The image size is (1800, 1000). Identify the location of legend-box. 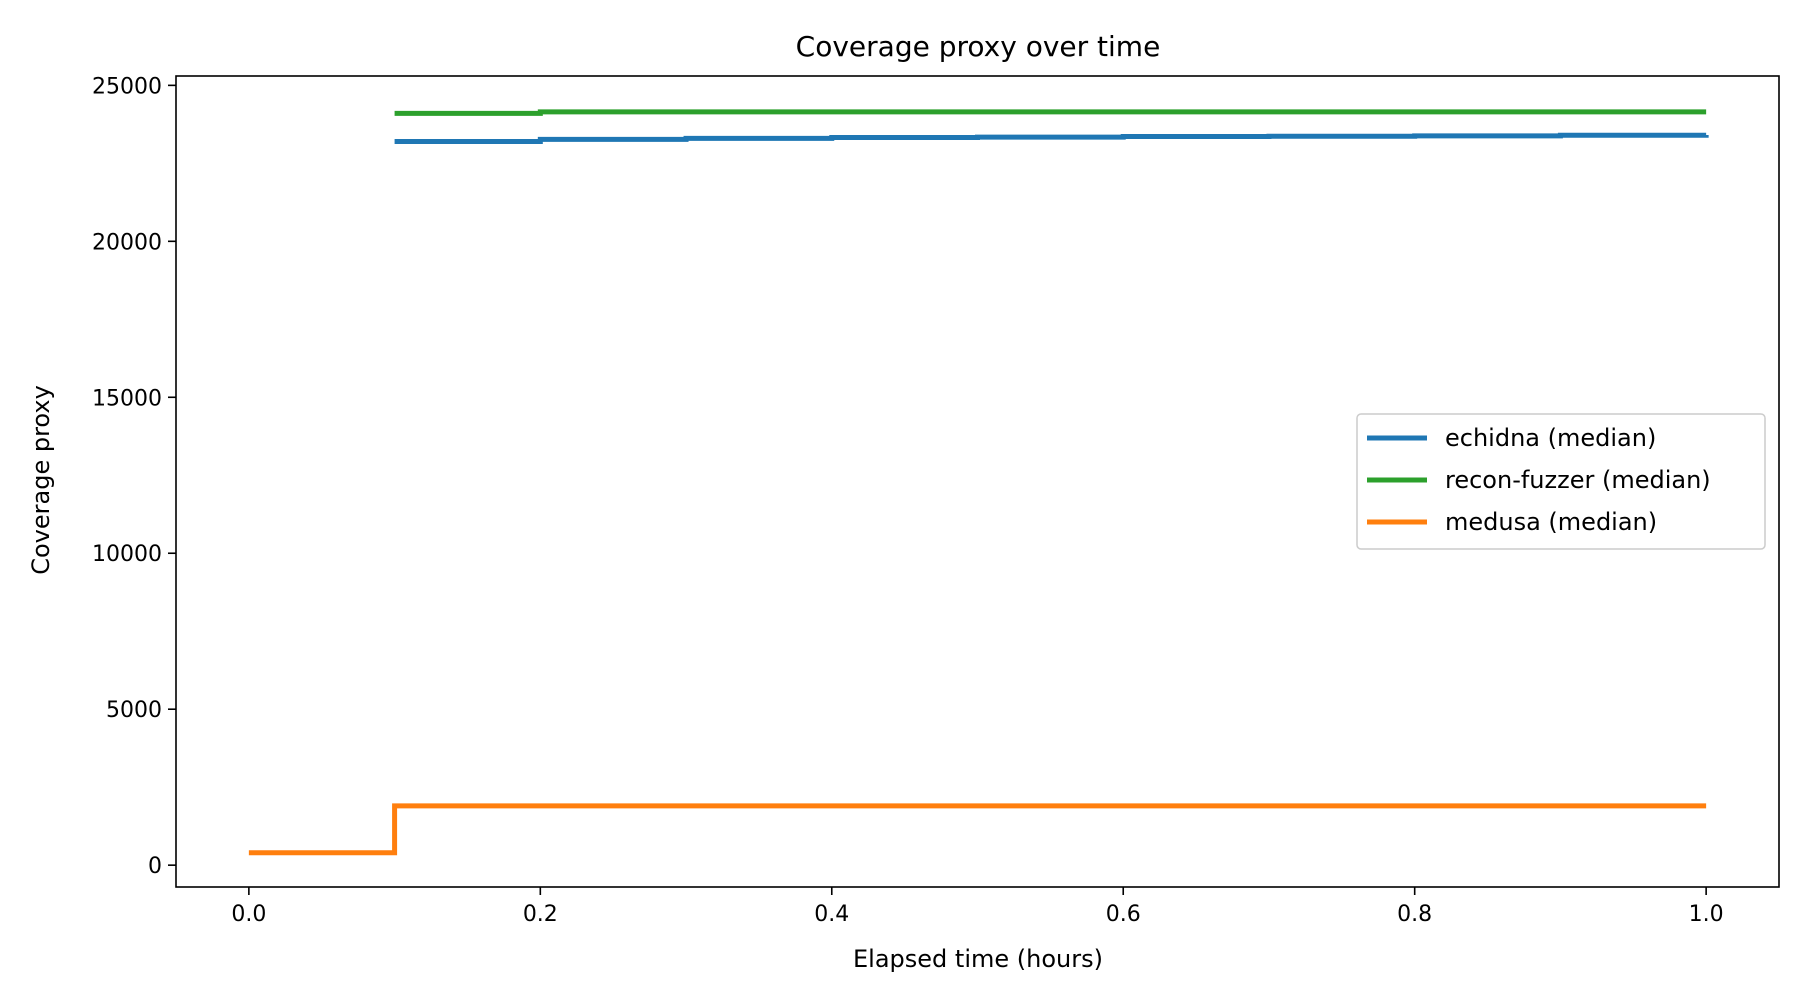
(1561, 481).